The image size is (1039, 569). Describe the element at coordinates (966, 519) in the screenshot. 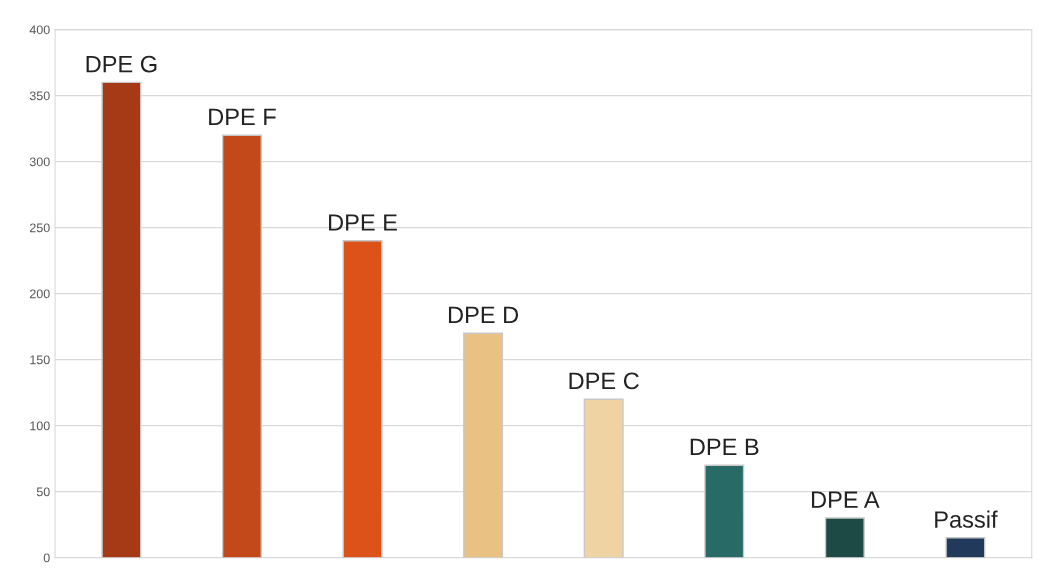

I see `x-tick-label: Passif` at that location.